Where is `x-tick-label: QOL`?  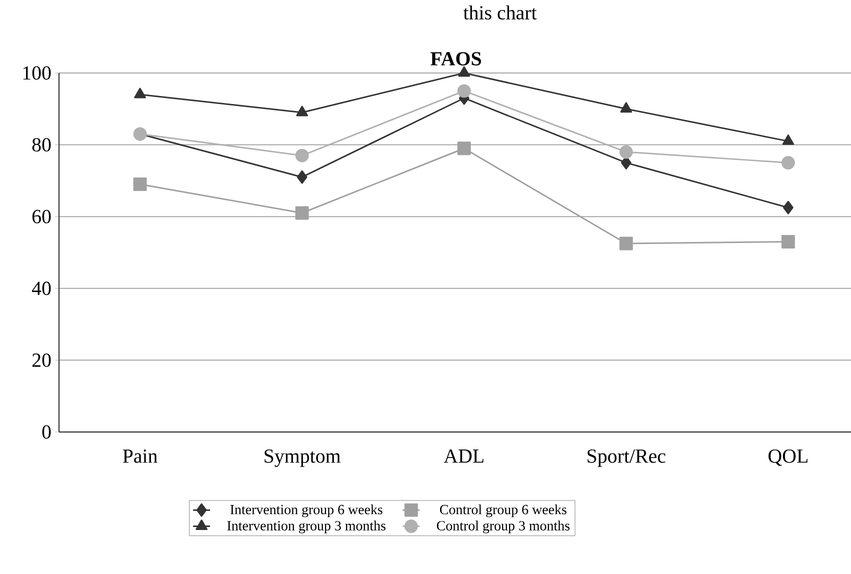 x-tick-label: QOL is located at coordinates (788, 457).